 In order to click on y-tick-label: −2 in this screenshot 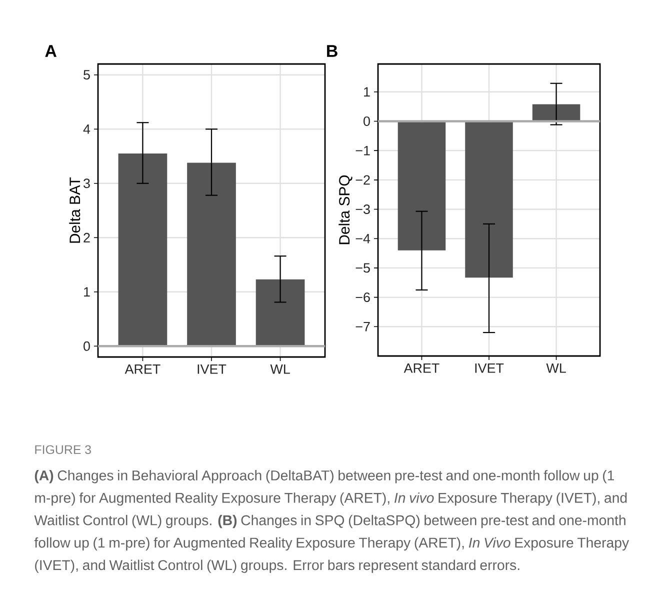, I will do `click(363, 180)`.